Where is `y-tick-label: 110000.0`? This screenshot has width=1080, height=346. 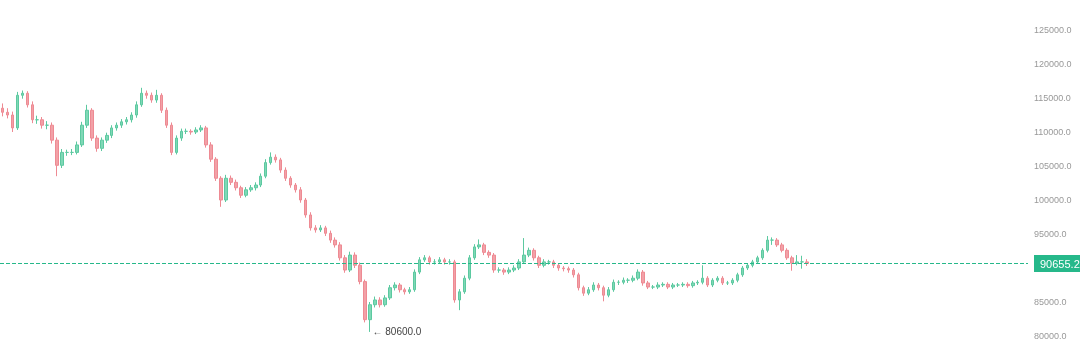
y-tick-label: 110000.0 is located at coordinates (1052, 132).